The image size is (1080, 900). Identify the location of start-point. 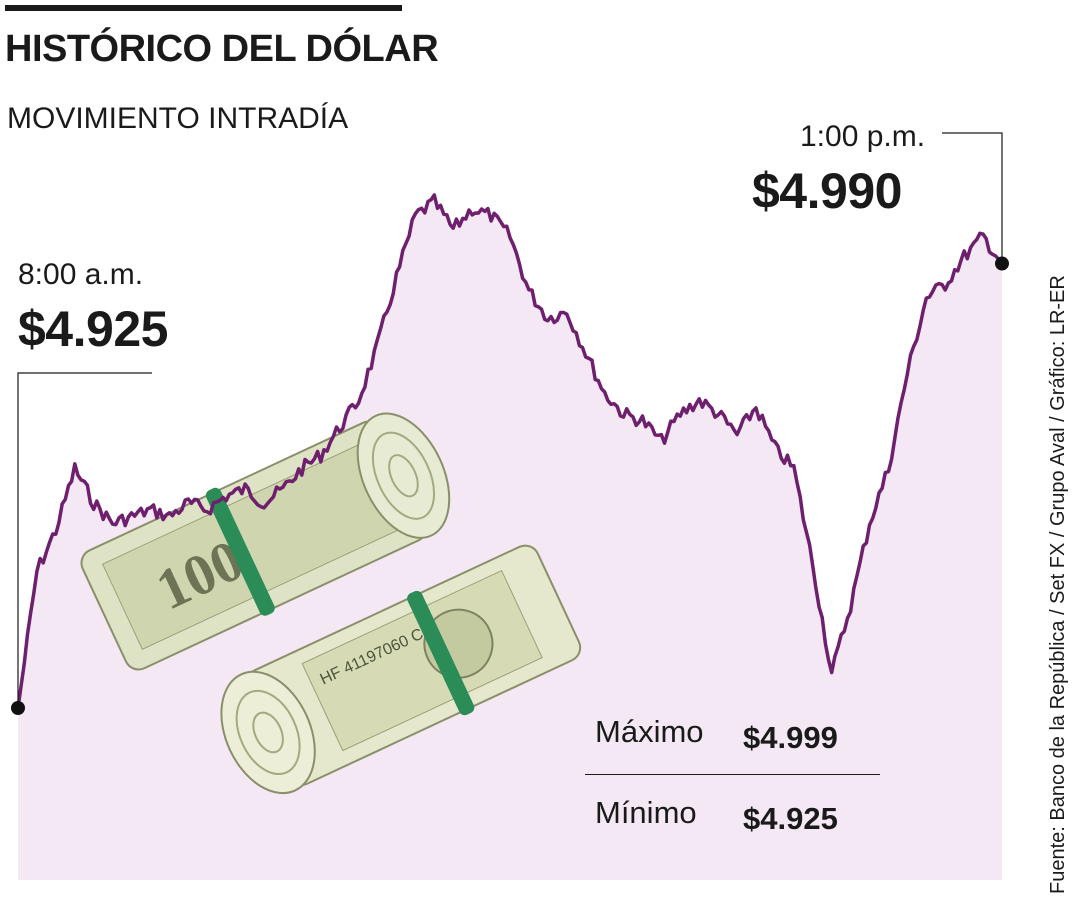
(18, 708).